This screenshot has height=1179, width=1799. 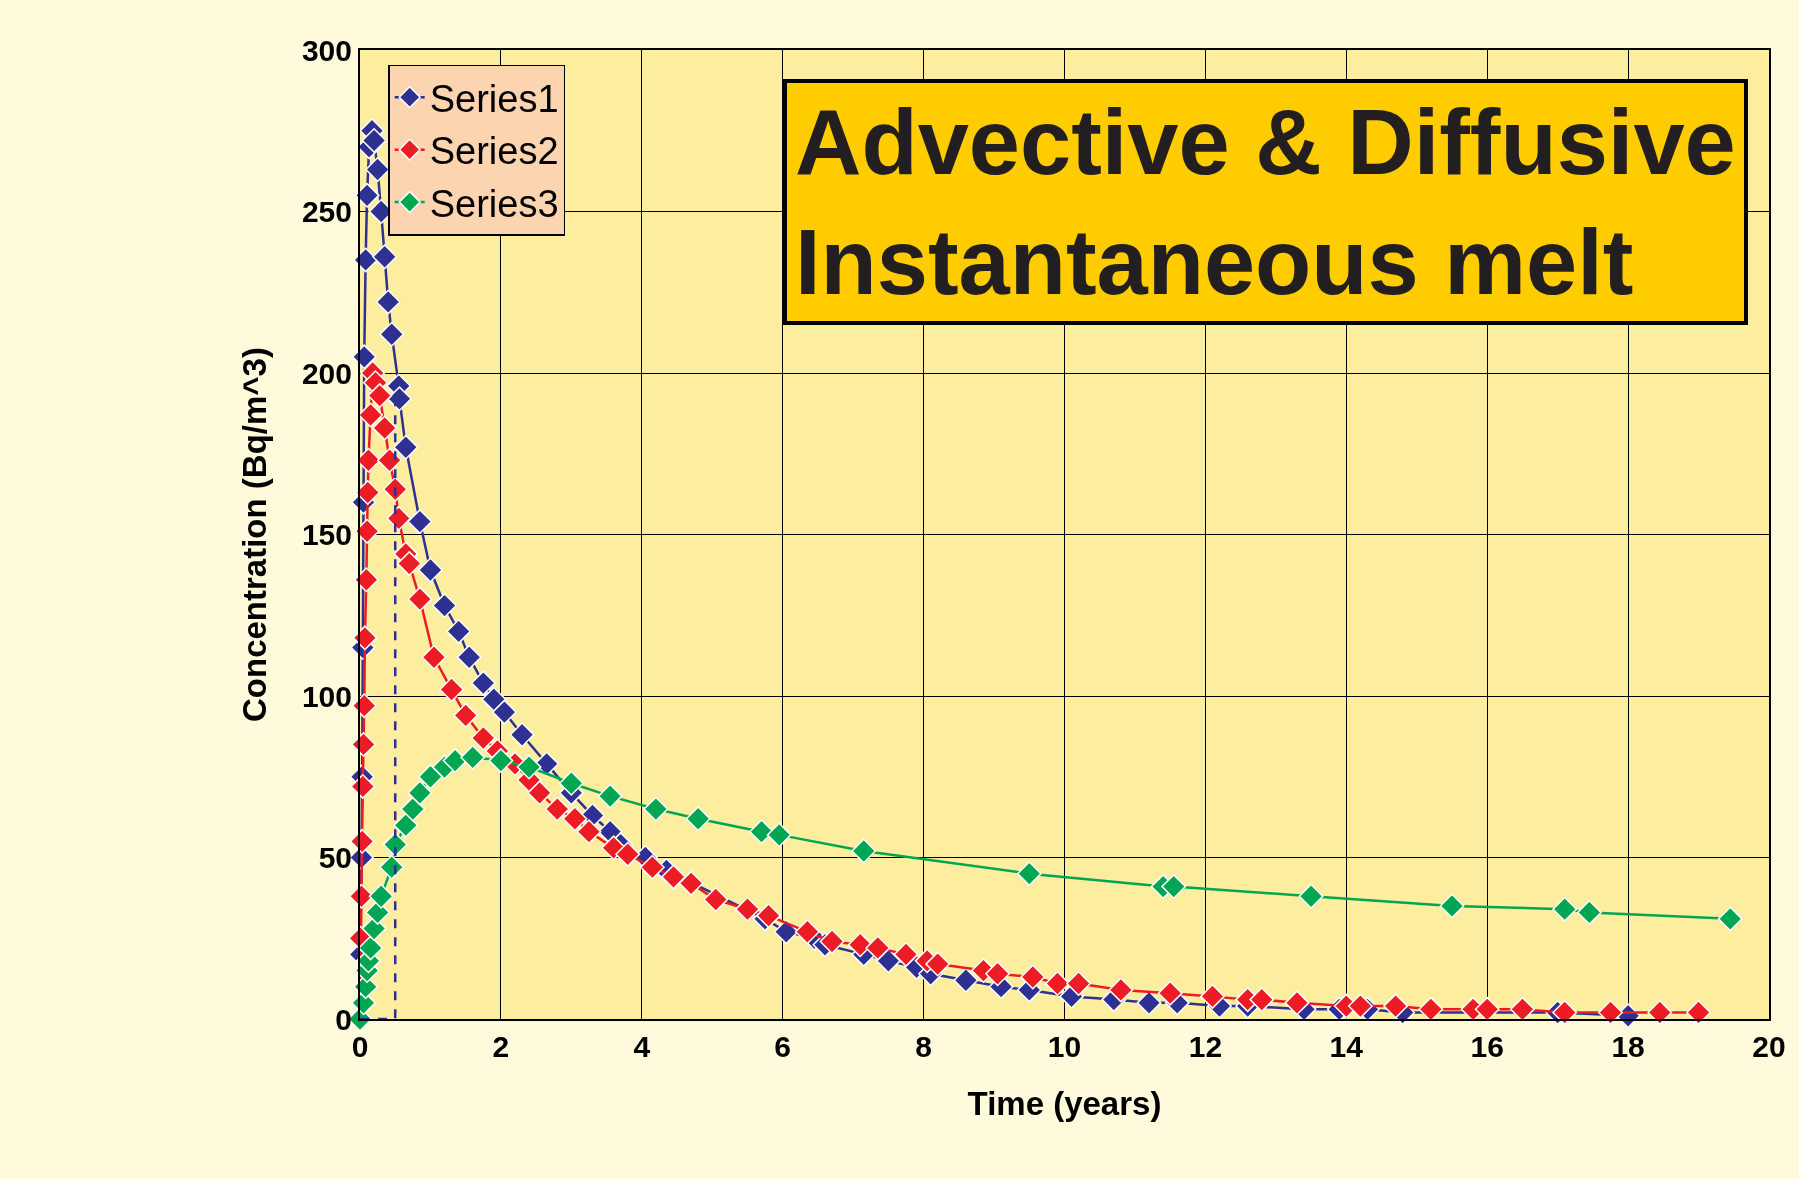 What do you see at coordinates (326, 211) in the screenshot?
I see `y-tick-label: 250` at bounding box center [326, 211].